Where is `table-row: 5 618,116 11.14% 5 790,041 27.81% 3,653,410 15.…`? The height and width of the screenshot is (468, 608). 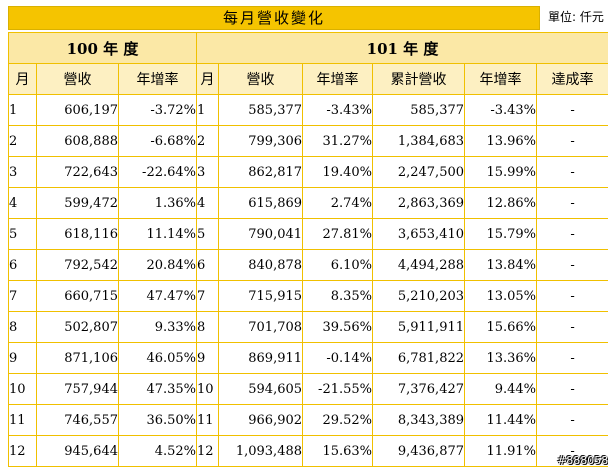
table-row: 5 618,116 11.14% 5 790,041 27.81% 3,653,410 15.… is located at coordinates (308, 234).